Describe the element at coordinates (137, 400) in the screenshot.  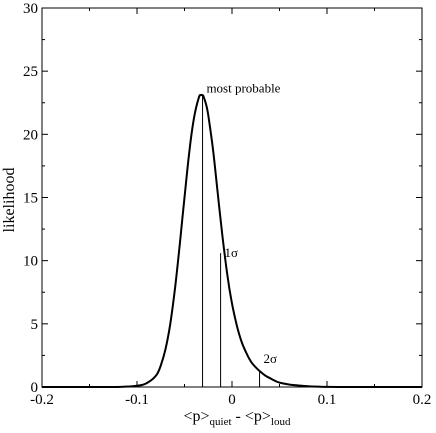
I see `x-tick-label: -0.1` at that location.